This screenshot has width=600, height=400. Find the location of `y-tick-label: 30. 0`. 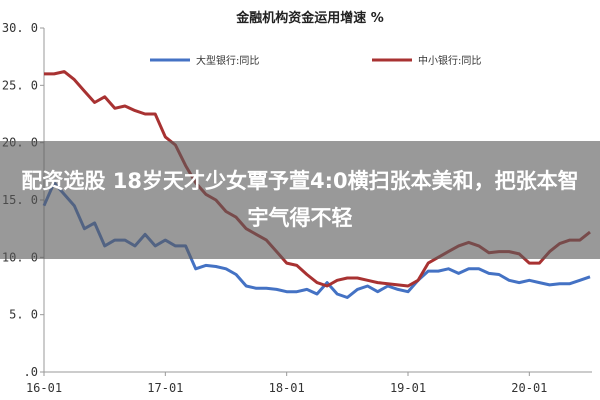

y-tick-label: 30. 0 is located at coordinates (20, 28).